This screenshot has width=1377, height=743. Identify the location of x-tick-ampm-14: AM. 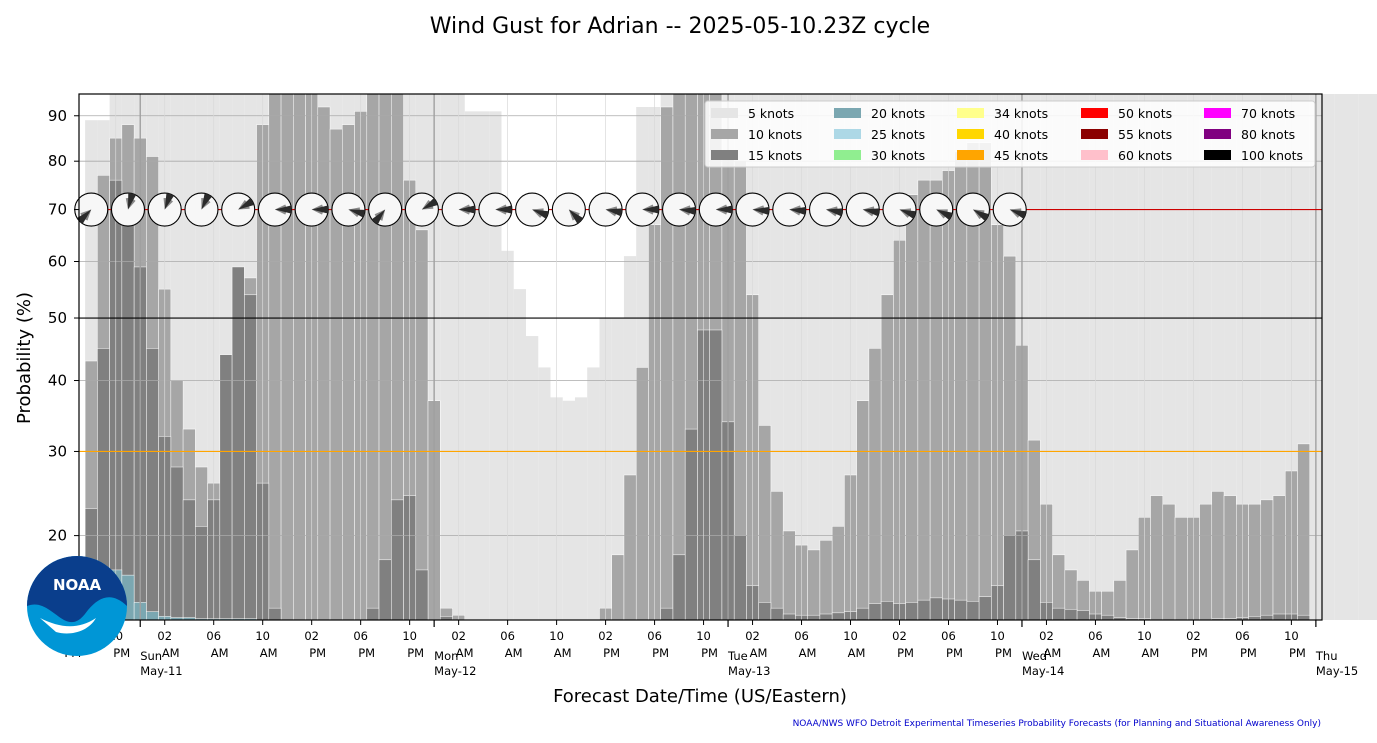
(759, 653).